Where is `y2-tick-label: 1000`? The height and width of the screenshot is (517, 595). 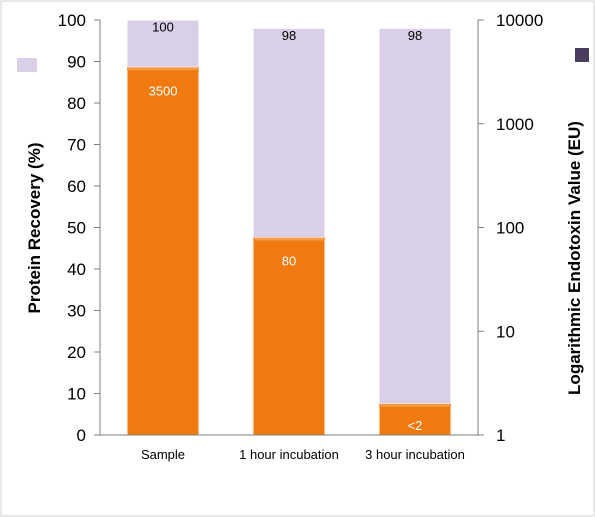
y2-tick-label: 1000 is located at coordinates (515, 124).